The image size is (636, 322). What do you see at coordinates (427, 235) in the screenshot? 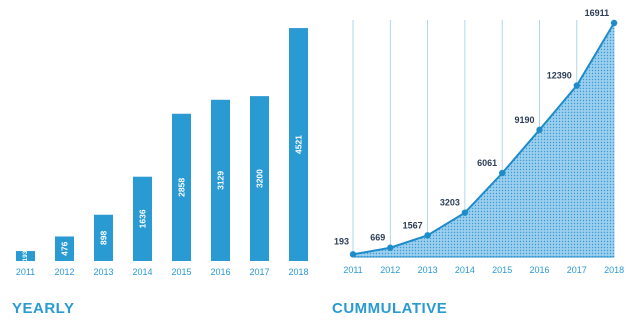
I see `point-2013` at bounding box center [427, 235].